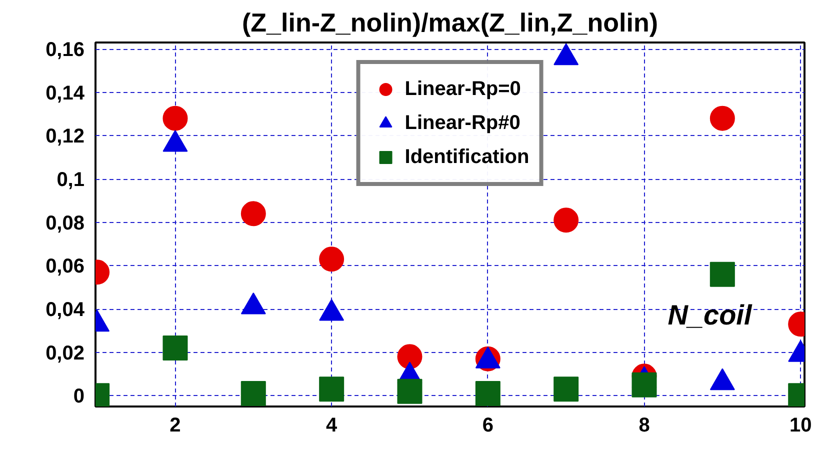 This screenshot has width=824, height=451. What do you see at coordinates (467, 157) in the screenshot?
I see `legend-label: Identification` at bounding box center [467, 157].